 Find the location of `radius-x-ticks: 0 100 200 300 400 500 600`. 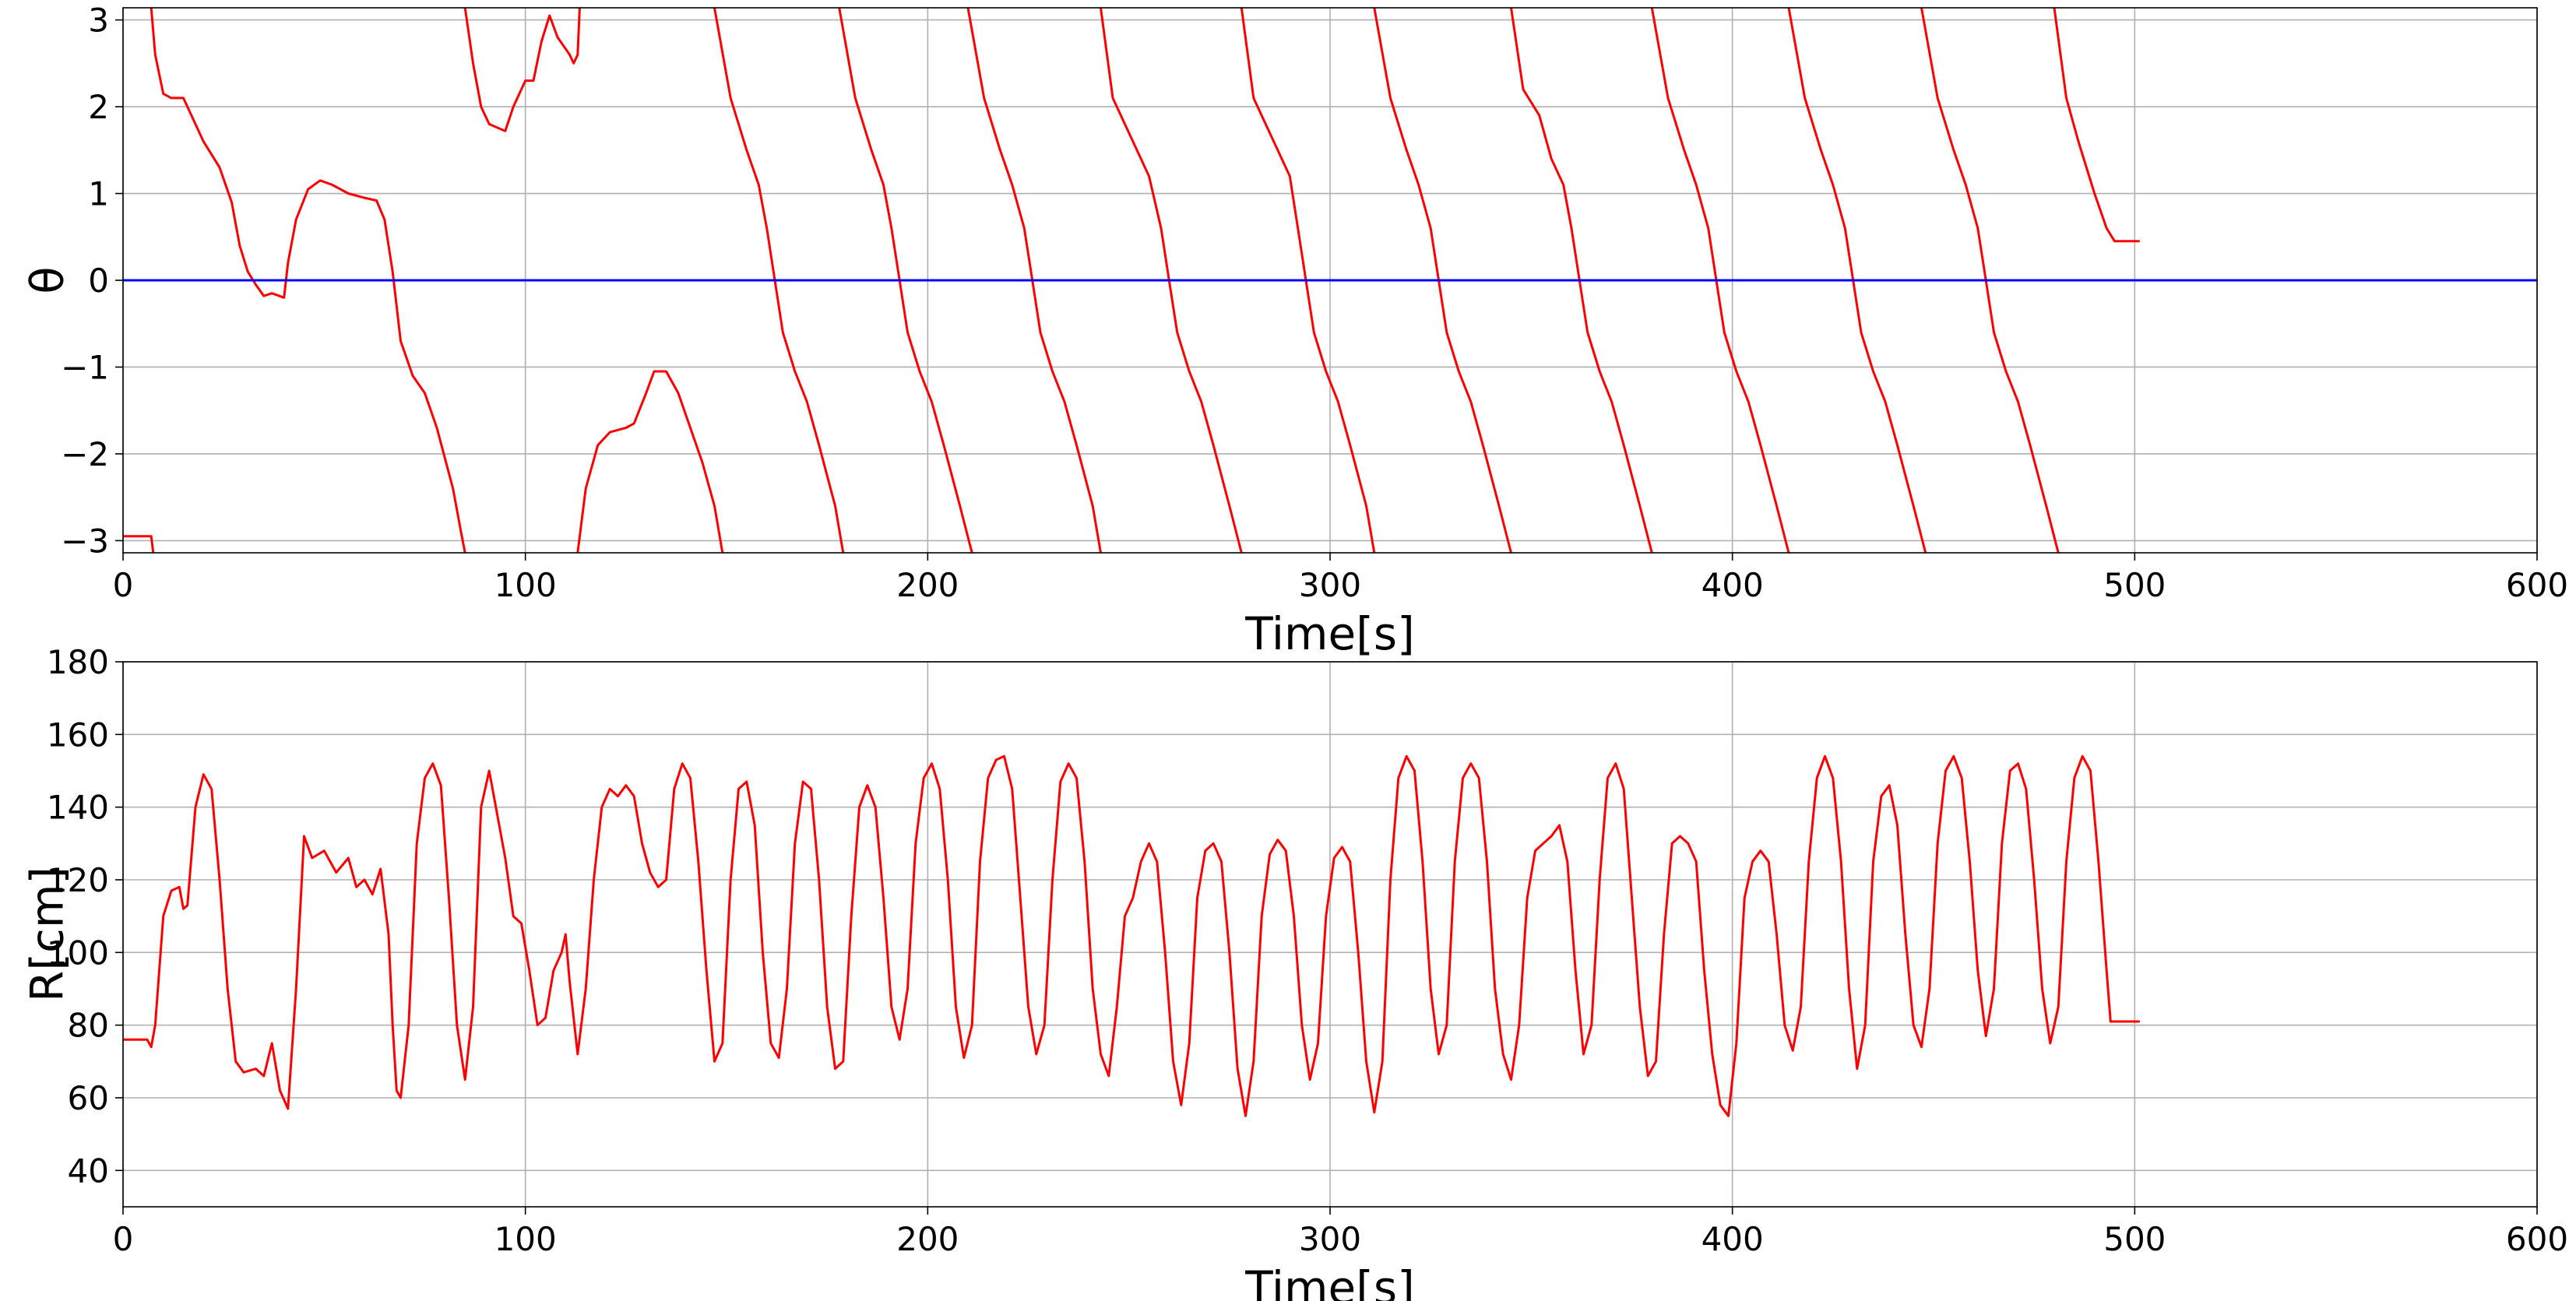

radius-x-ticks: 0 100 200 300 400 500 600 is located at coordinates (1340, 1232).